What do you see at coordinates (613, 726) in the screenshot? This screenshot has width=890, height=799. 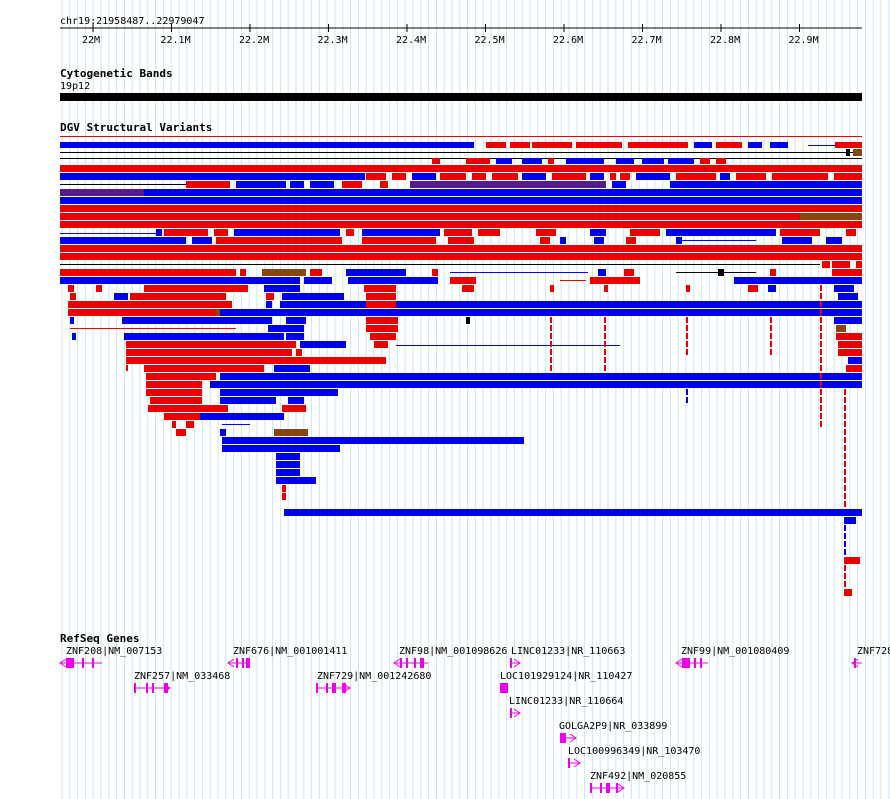 I see `gene-label-golga2p9: GOLGA2P9|NR_033899` at bounding box center [613, 726].